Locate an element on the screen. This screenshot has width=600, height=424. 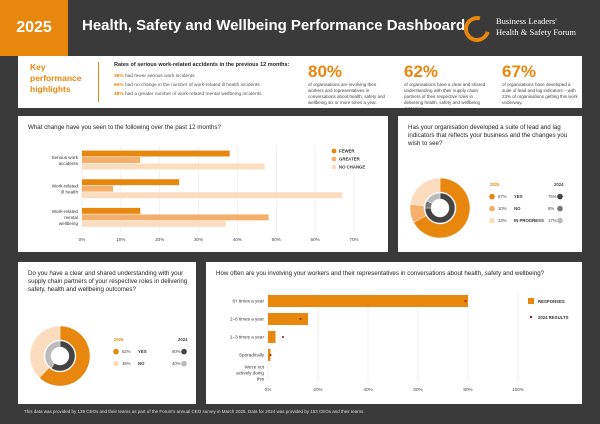
x-tick-label: 20% is located at coordinates (159, 239).